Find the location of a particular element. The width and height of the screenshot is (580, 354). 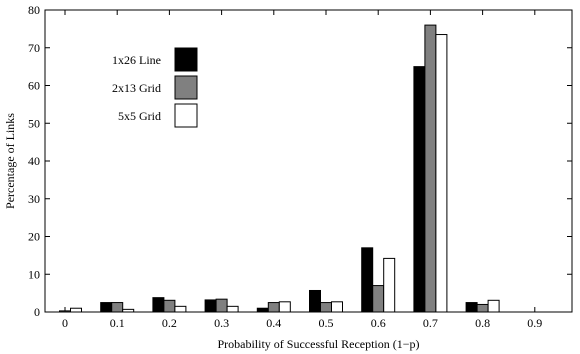

y-tick-label: 70 is located at coordinates (34, 48).